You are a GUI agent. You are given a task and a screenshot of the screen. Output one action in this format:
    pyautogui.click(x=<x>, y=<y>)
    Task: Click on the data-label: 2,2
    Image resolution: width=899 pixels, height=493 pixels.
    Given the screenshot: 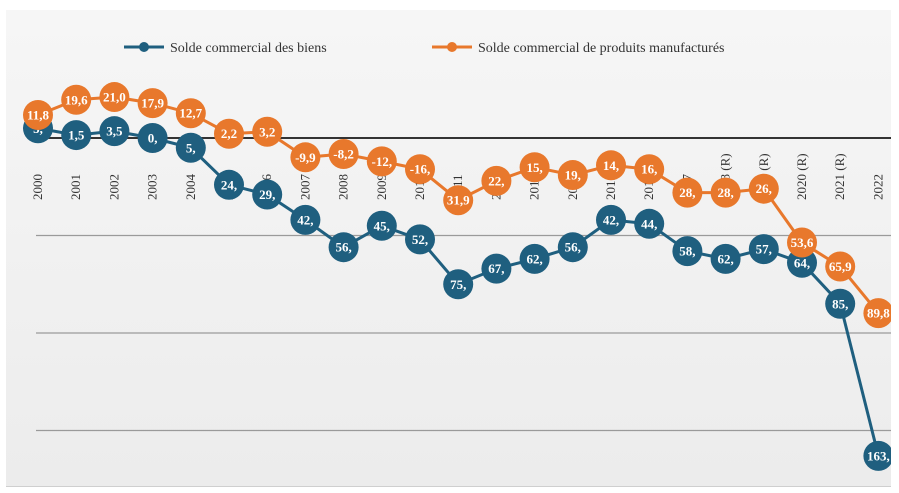 What is the action you would take?
    pyautogui.click(x=229, y=133)
    